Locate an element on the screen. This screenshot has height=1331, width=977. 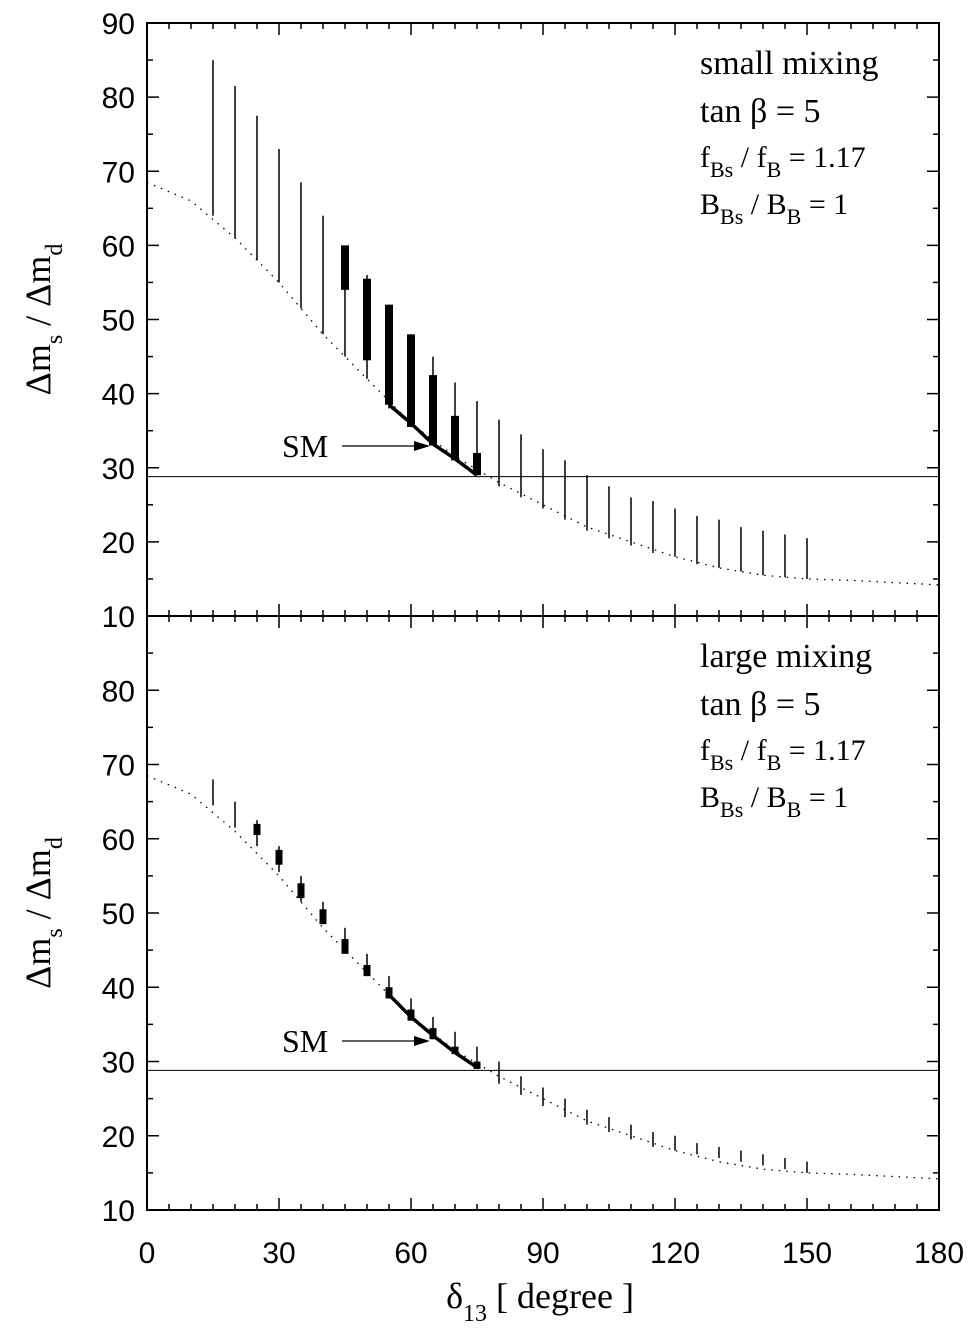
x-tick-label: 60 is located at coordinates (410, 1253).